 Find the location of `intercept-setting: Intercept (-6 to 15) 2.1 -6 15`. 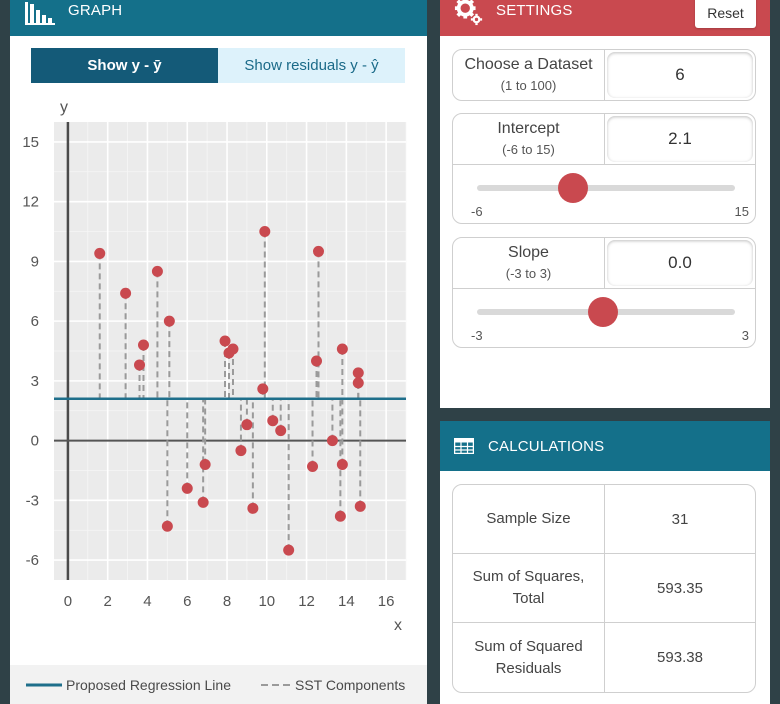

intercept-setting: Intercept (-6 to 15) 2.1 -6 15 is located at coordinates (604, 168).